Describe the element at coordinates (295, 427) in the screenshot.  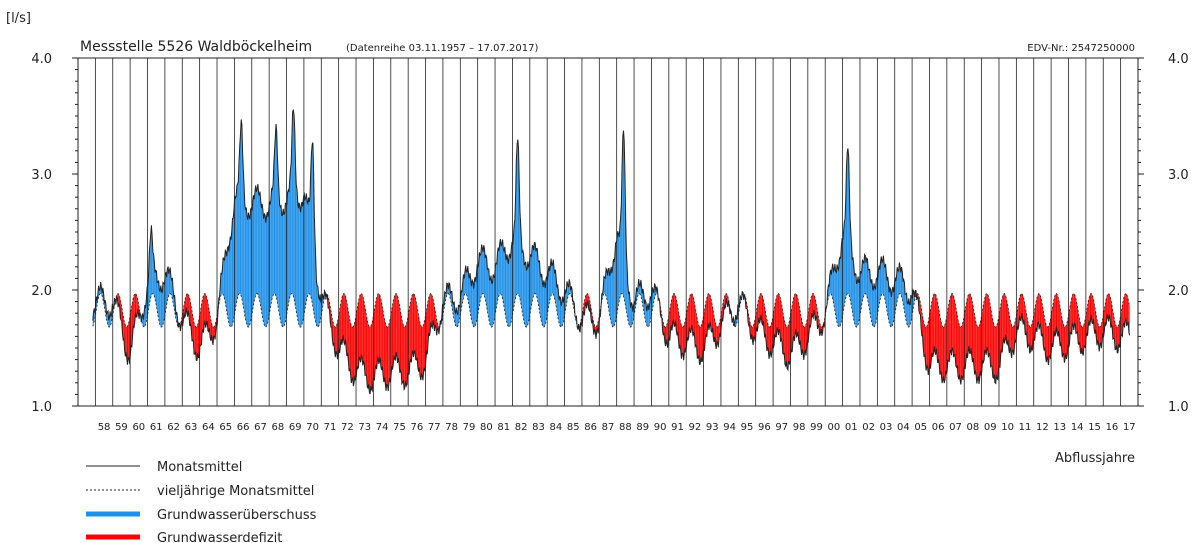
I see `x-tick-label: 69` at that location.